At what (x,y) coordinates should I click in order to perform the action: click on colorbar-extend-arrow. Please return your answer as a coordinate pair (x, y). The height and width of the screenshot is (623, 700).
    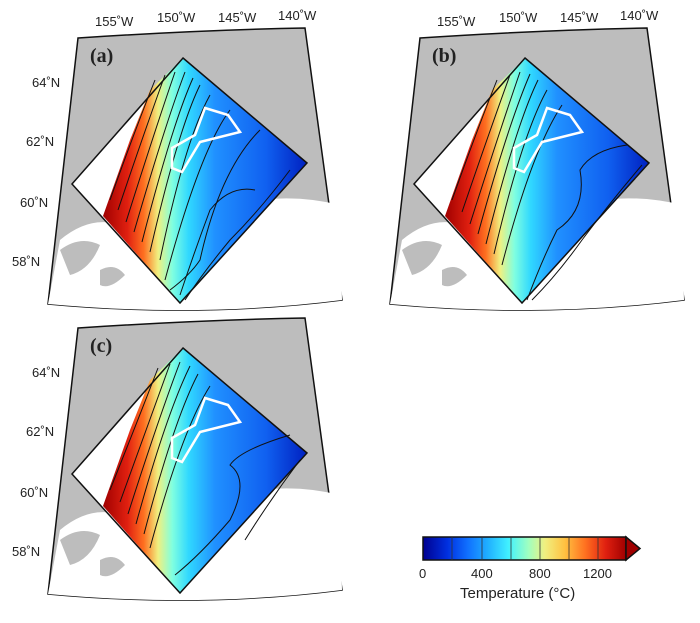
    Looking at the image, I should click on (633, 548).